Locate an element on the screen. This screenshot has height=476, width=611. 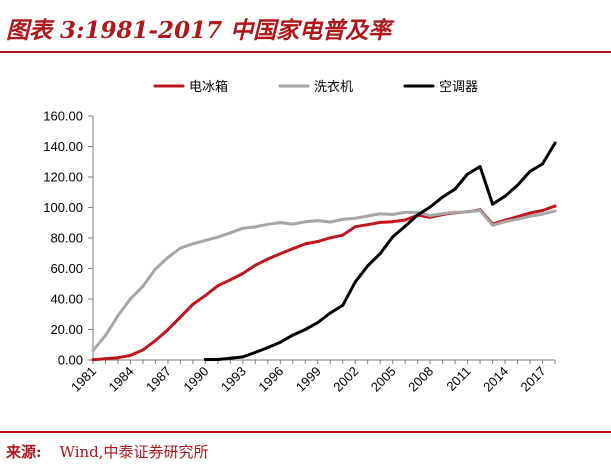
y-tick-label: 40.00 is located at coordinates (66, 299).